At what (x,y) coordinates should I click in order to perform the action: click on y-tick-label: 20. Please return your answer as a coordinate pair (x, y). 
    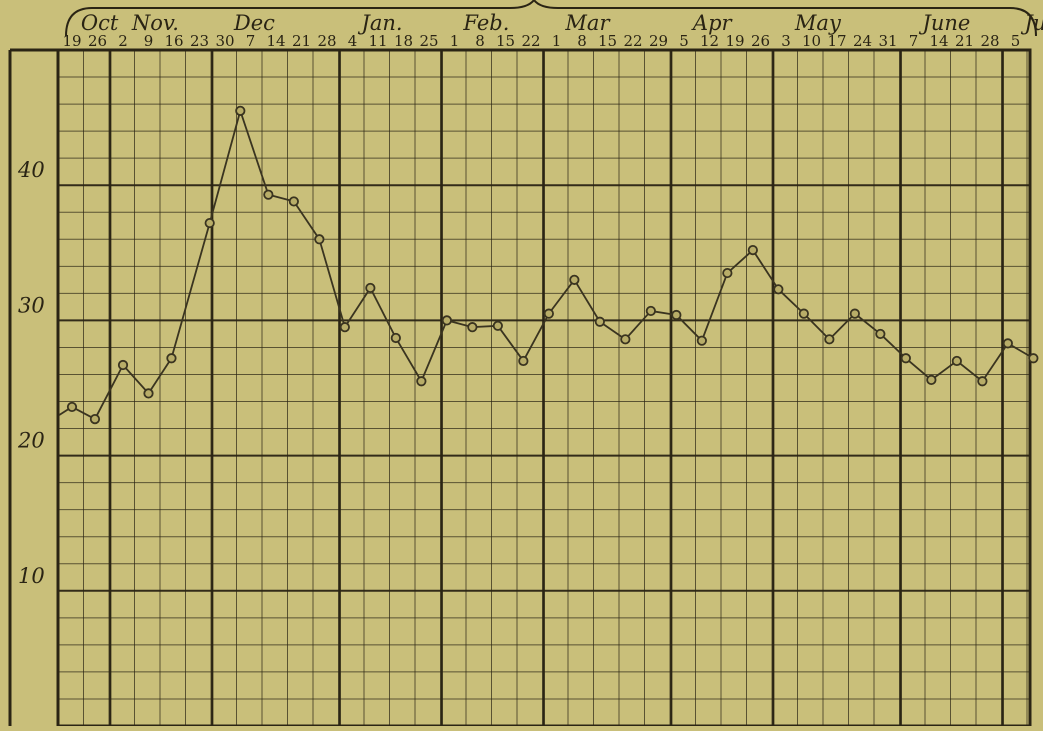
    Looking at the image, I should click on (31, 441).